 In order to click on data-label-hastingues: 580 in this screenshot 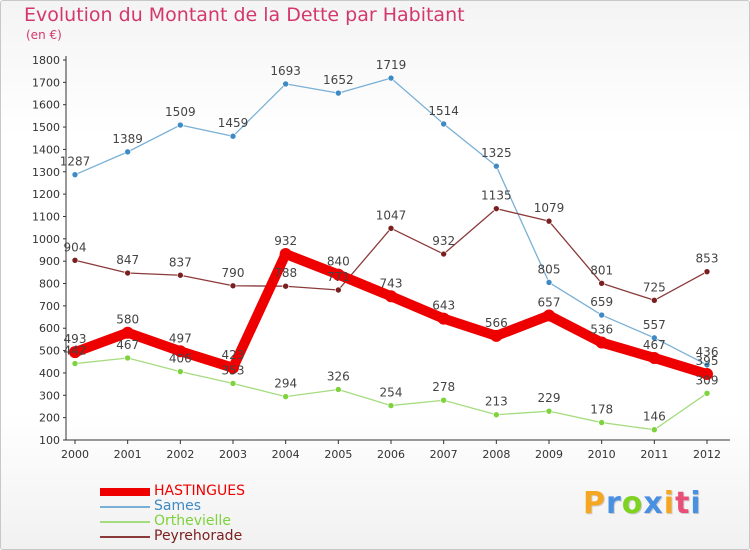, I will do `click(127, 320)`.